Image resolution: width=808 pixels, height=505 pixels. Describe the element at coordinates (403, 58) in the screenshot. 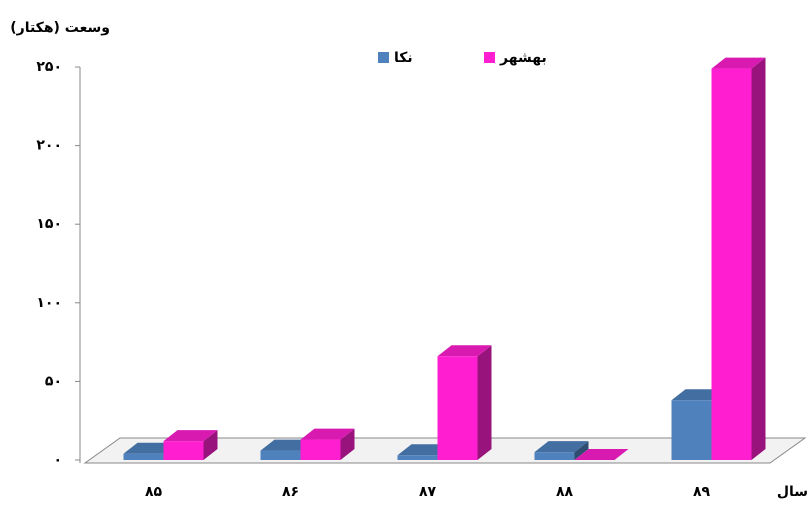

I see `legend-label: نکا` at that location.